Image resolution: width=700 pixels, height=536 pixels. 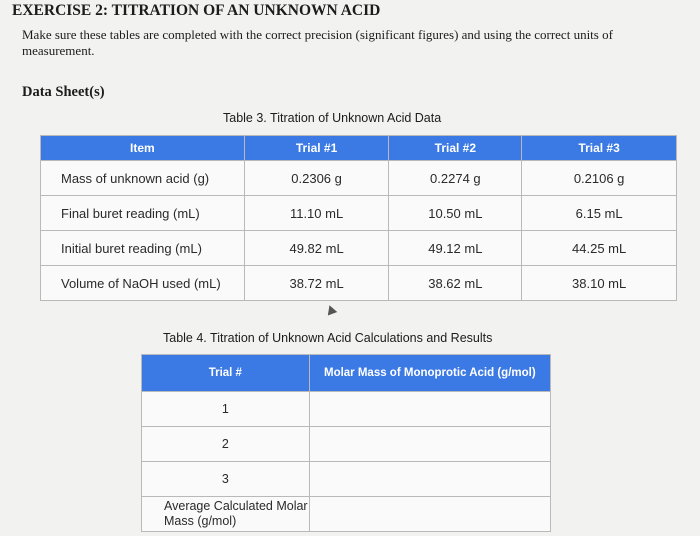 What do you see at coordinates (455, 148) in the screenshot?
I see `header-trial-2: Trial #2` at bounding box center [455, 148].